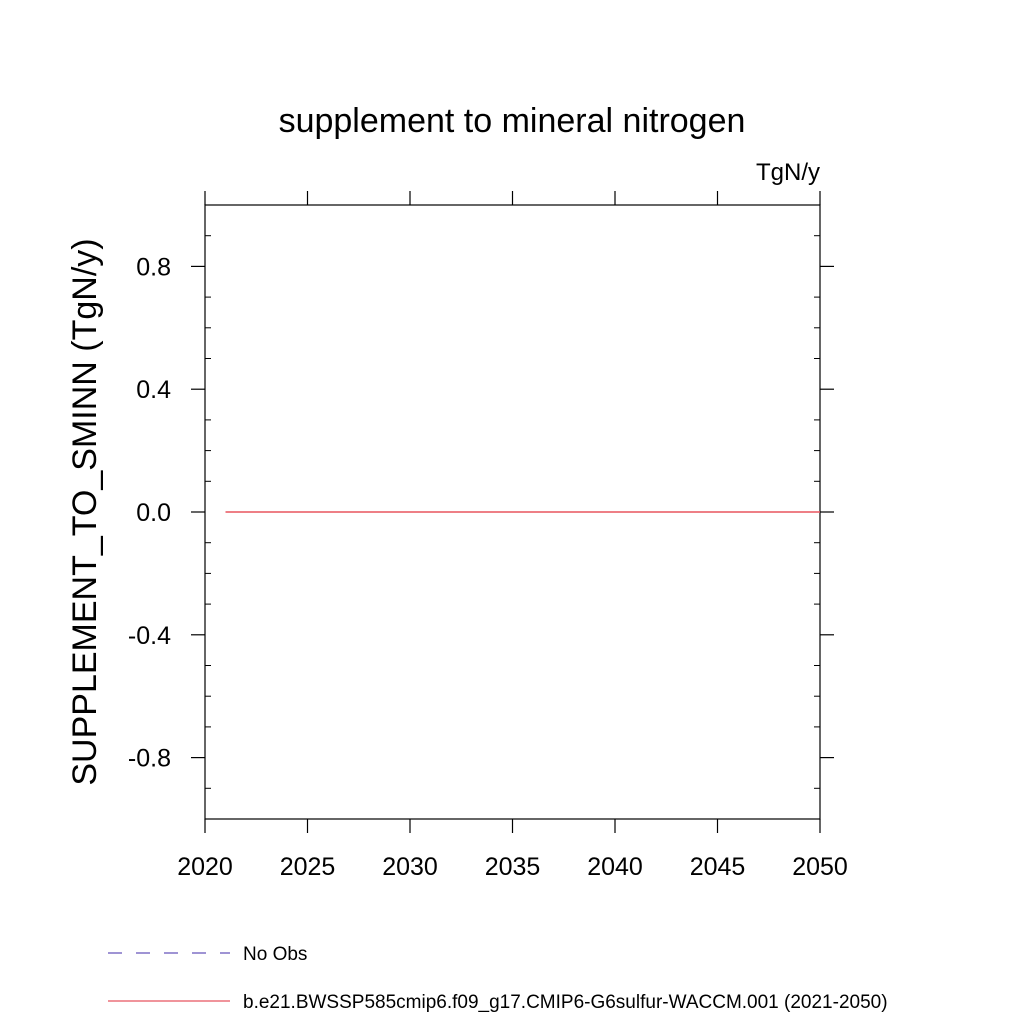 This screenshot has width=1024, height=1024. I want to click on x-tick-label: 2040, so click(615, 867).